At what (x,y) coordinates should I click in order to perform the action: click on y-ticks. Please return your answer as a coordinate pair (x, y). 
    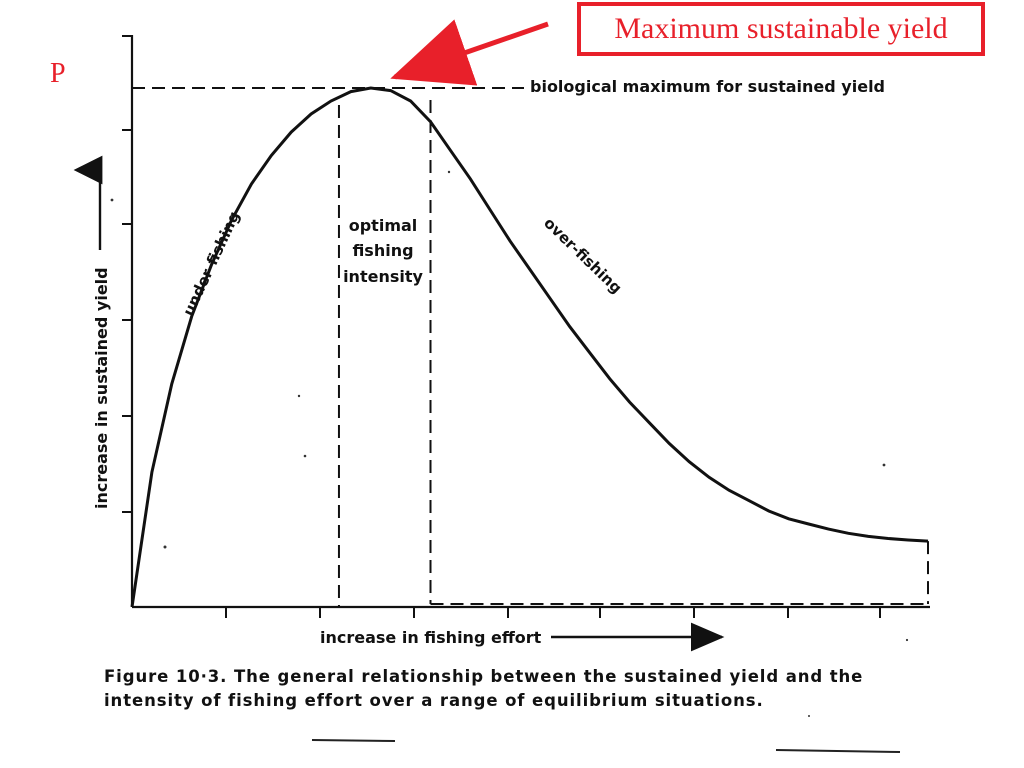
    Looking at the image, I should click on (127, 274).